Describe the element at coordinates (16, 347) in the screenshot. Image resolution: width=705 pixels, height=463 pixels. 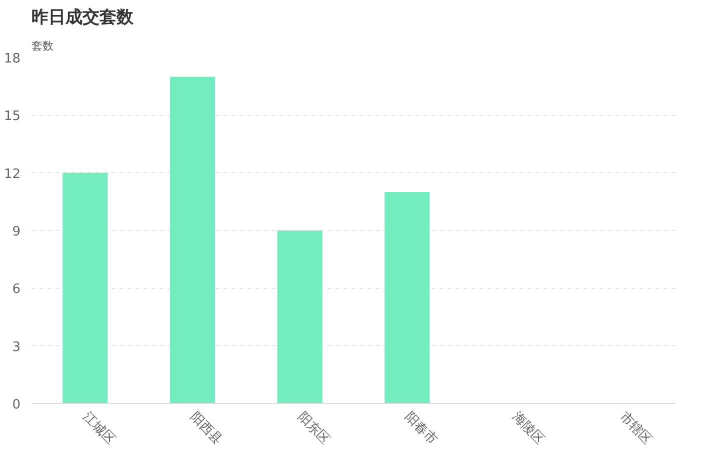
I see `y-tick-label: 3` at that location.